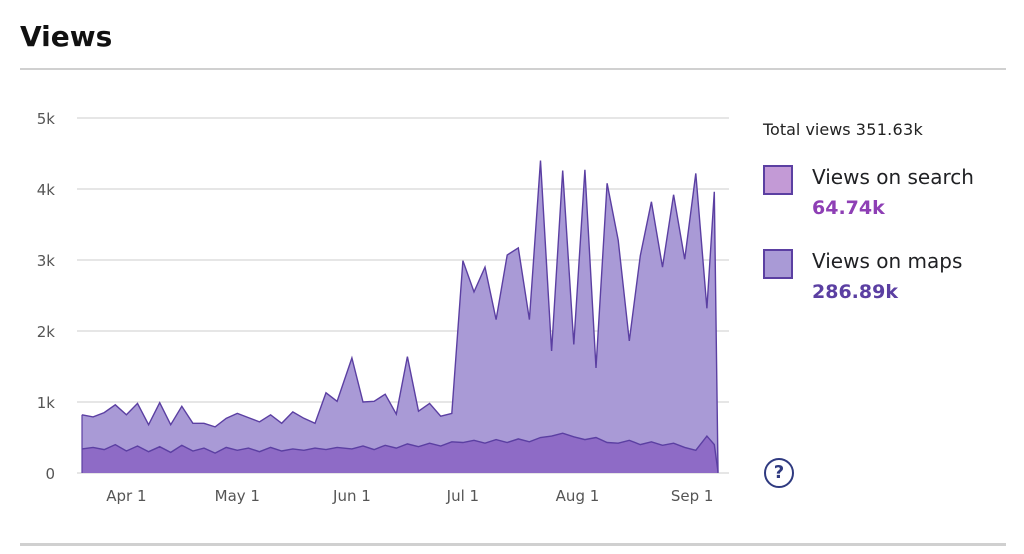 The width and height of the screenshot is (1024, 554). Describe the element at coordinates (513, 544) in the screenshot. I see `bottom-divider` at that location.